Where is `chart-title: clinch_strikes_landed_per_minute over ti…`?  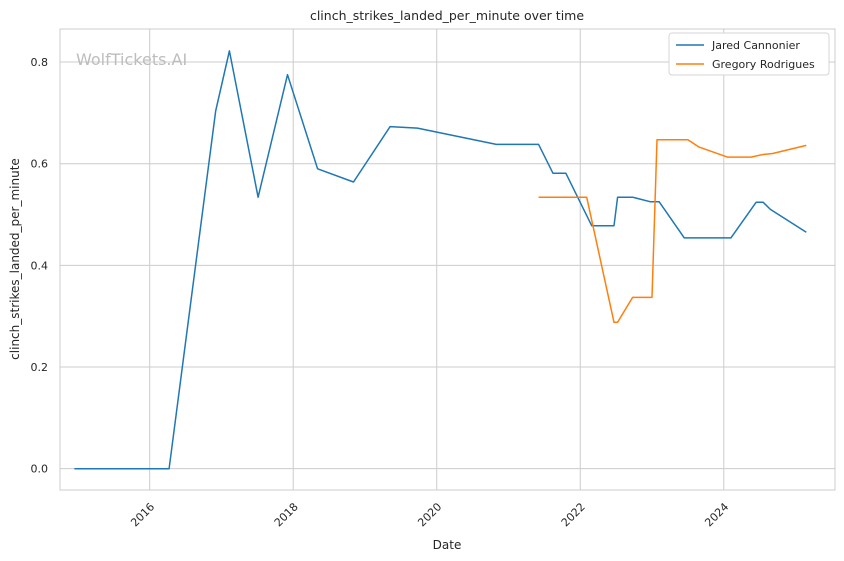 chart-title: clinch_strikes_landed_per_minute over ti… is located at coordinates (447, 15).